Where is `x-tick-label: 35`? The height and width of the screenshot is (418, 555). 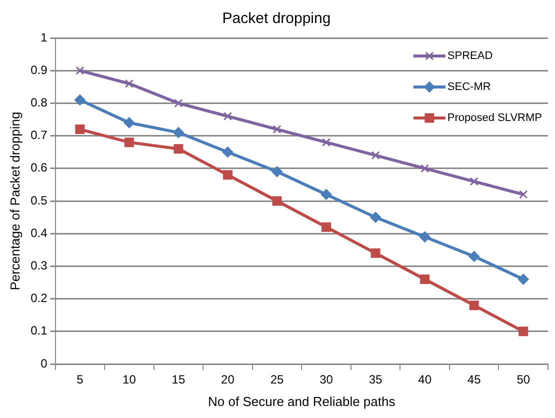
x-tick-label: 35 is located at coordinates (375, 379).